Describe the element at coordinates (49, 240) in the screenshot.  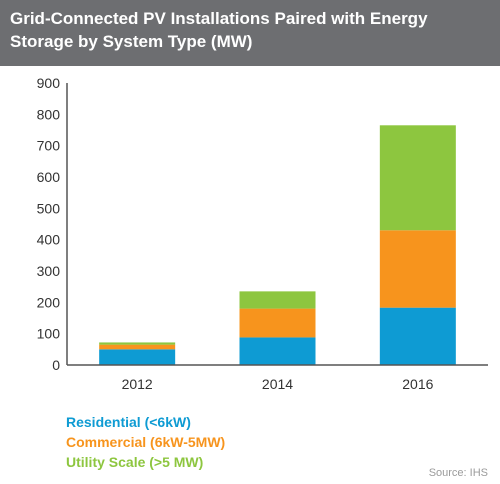
I see `y-tick-label: 400` at that location.